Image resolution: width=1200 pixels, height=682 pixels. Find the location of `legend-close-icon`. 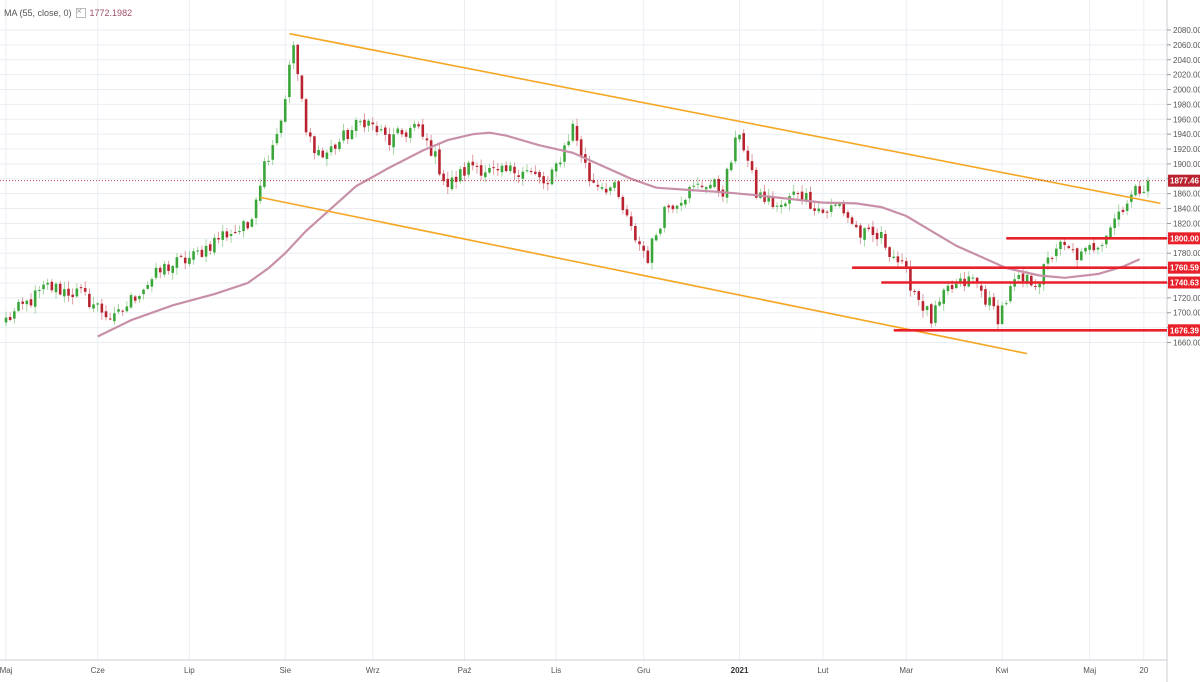

legend-close-icon is located at coordinates (80, 12).